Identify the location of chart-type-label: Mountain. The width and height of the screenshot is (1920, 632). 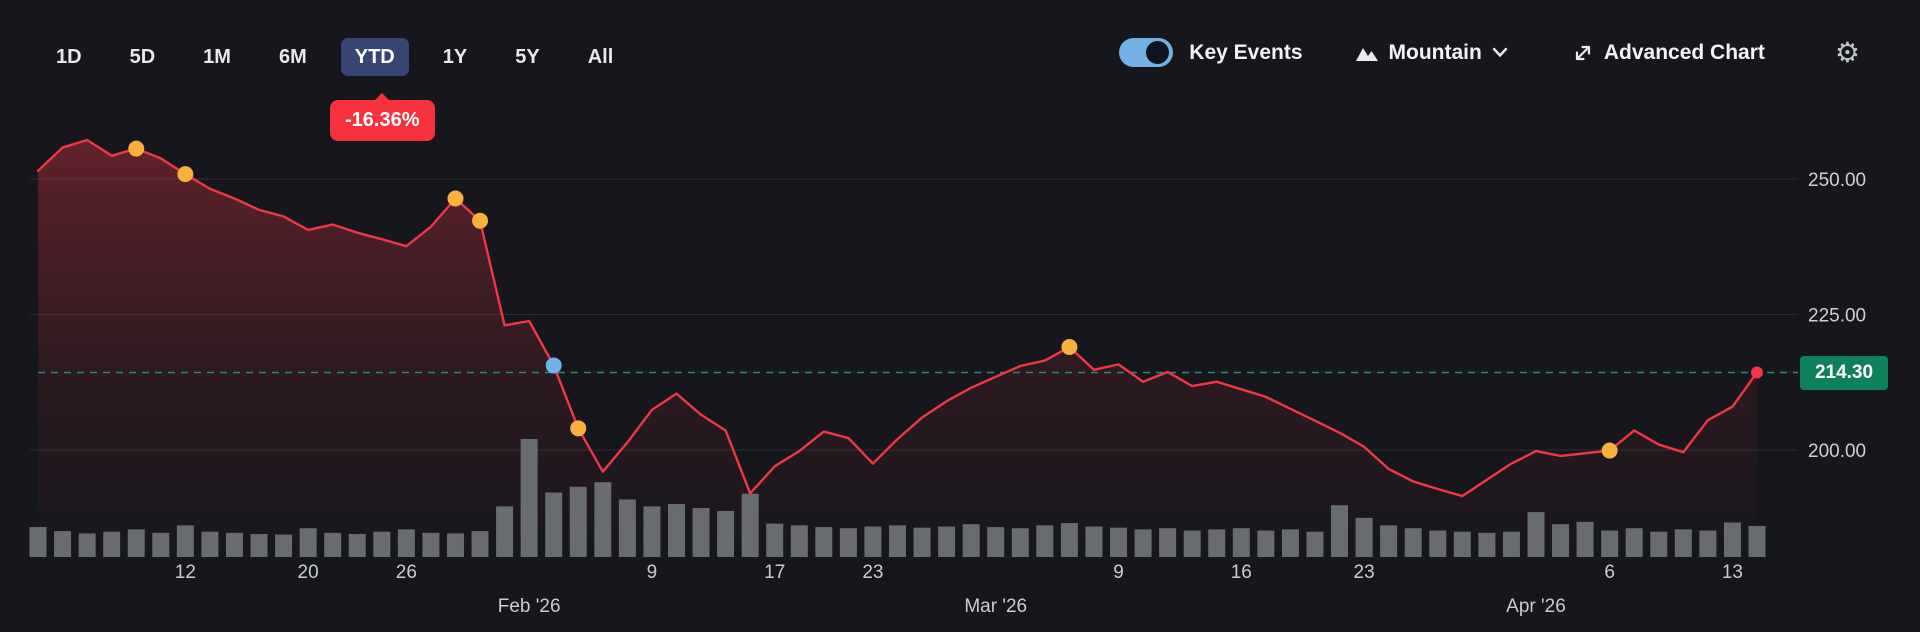
(1435, 52).